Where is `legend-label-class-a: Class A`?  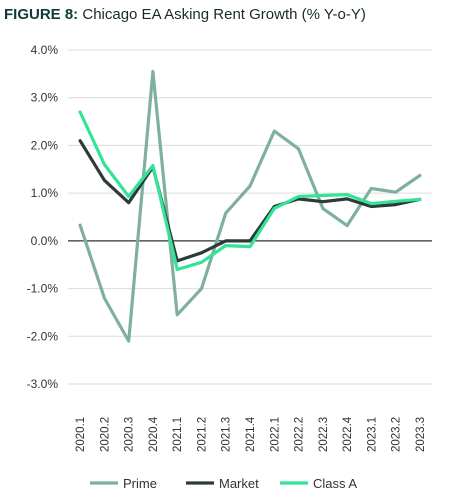
legend-label-class-a: Class A is located at coordinates (335, 483).